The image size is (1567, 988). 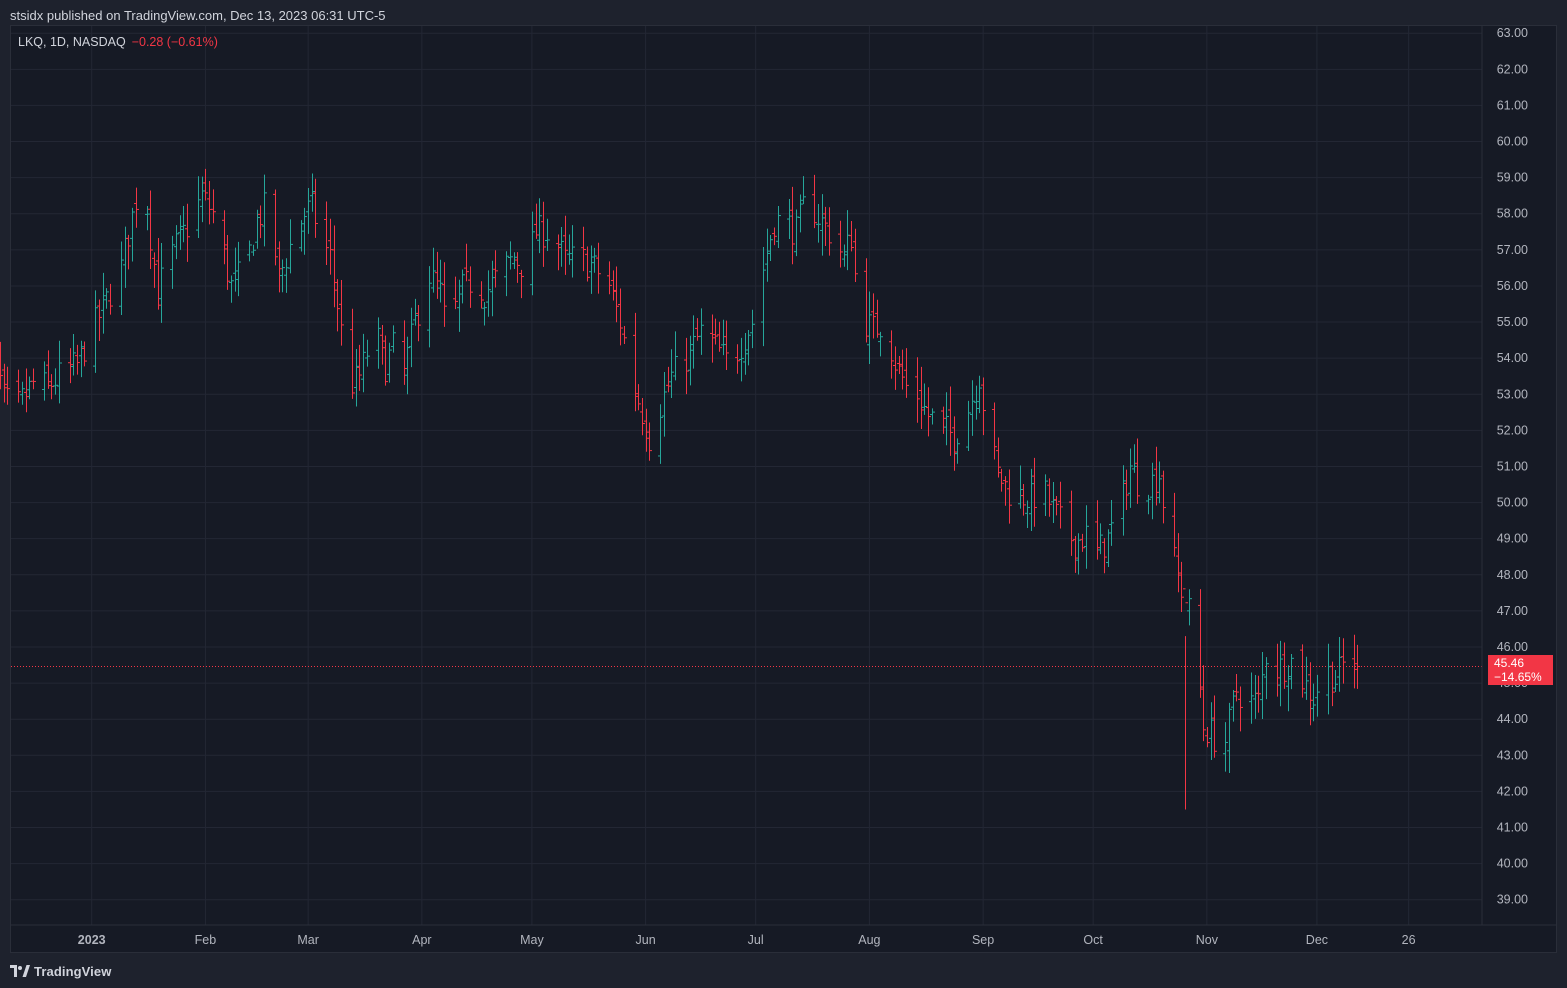 I want to click on y-tick-label: 55.00, so click(x=1512, y=322).